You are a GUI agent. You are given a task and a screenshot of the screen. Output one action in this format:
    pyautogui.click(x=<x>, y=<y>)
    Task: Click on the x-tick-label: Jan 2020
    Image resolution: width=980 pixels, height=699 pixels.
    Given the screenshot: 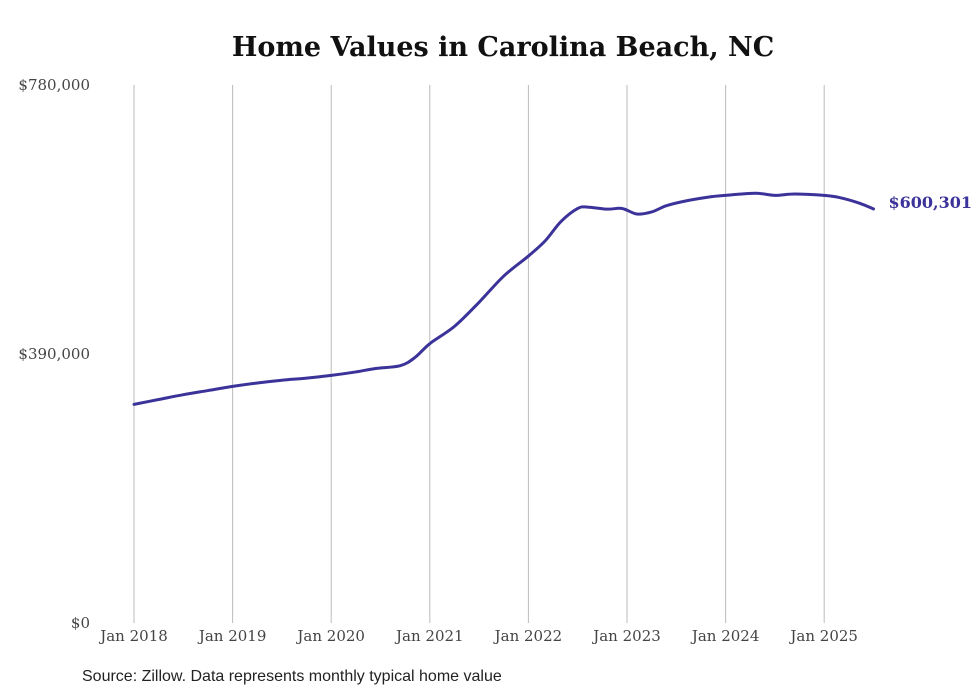 What is the action you would take?
    pyautogui.click(x=330, y=636)
    